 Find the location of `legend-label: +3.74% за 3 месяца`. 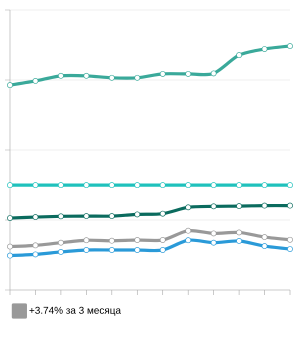

legend-label: +3.74% за 3 месяца is located at coordinates (75, 311).